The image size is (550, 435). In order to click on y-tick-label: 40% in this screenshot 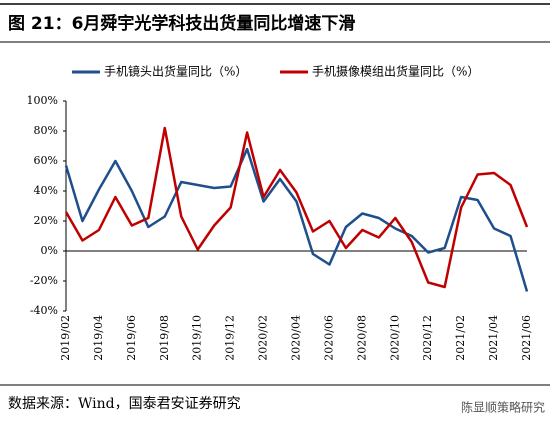, I will do `click(46, 190)`.